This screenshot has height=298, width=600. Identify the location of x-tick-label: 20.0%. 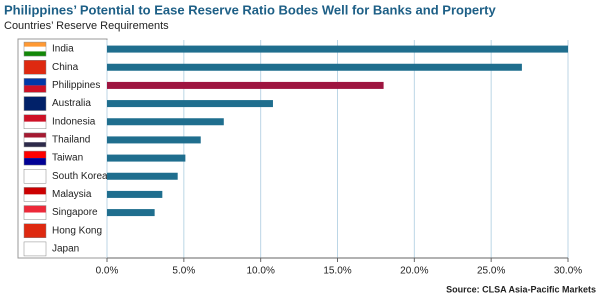
(414, 271).